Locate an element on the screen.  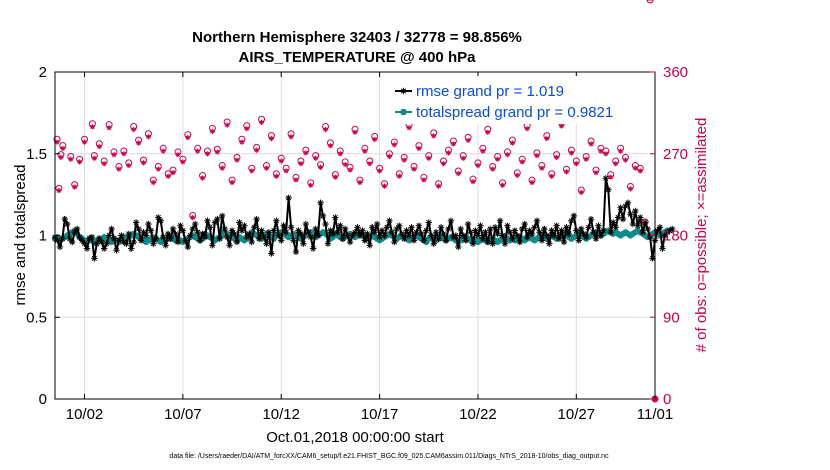
x-tick-label: 11/01 is located at coordinates (655, 414).